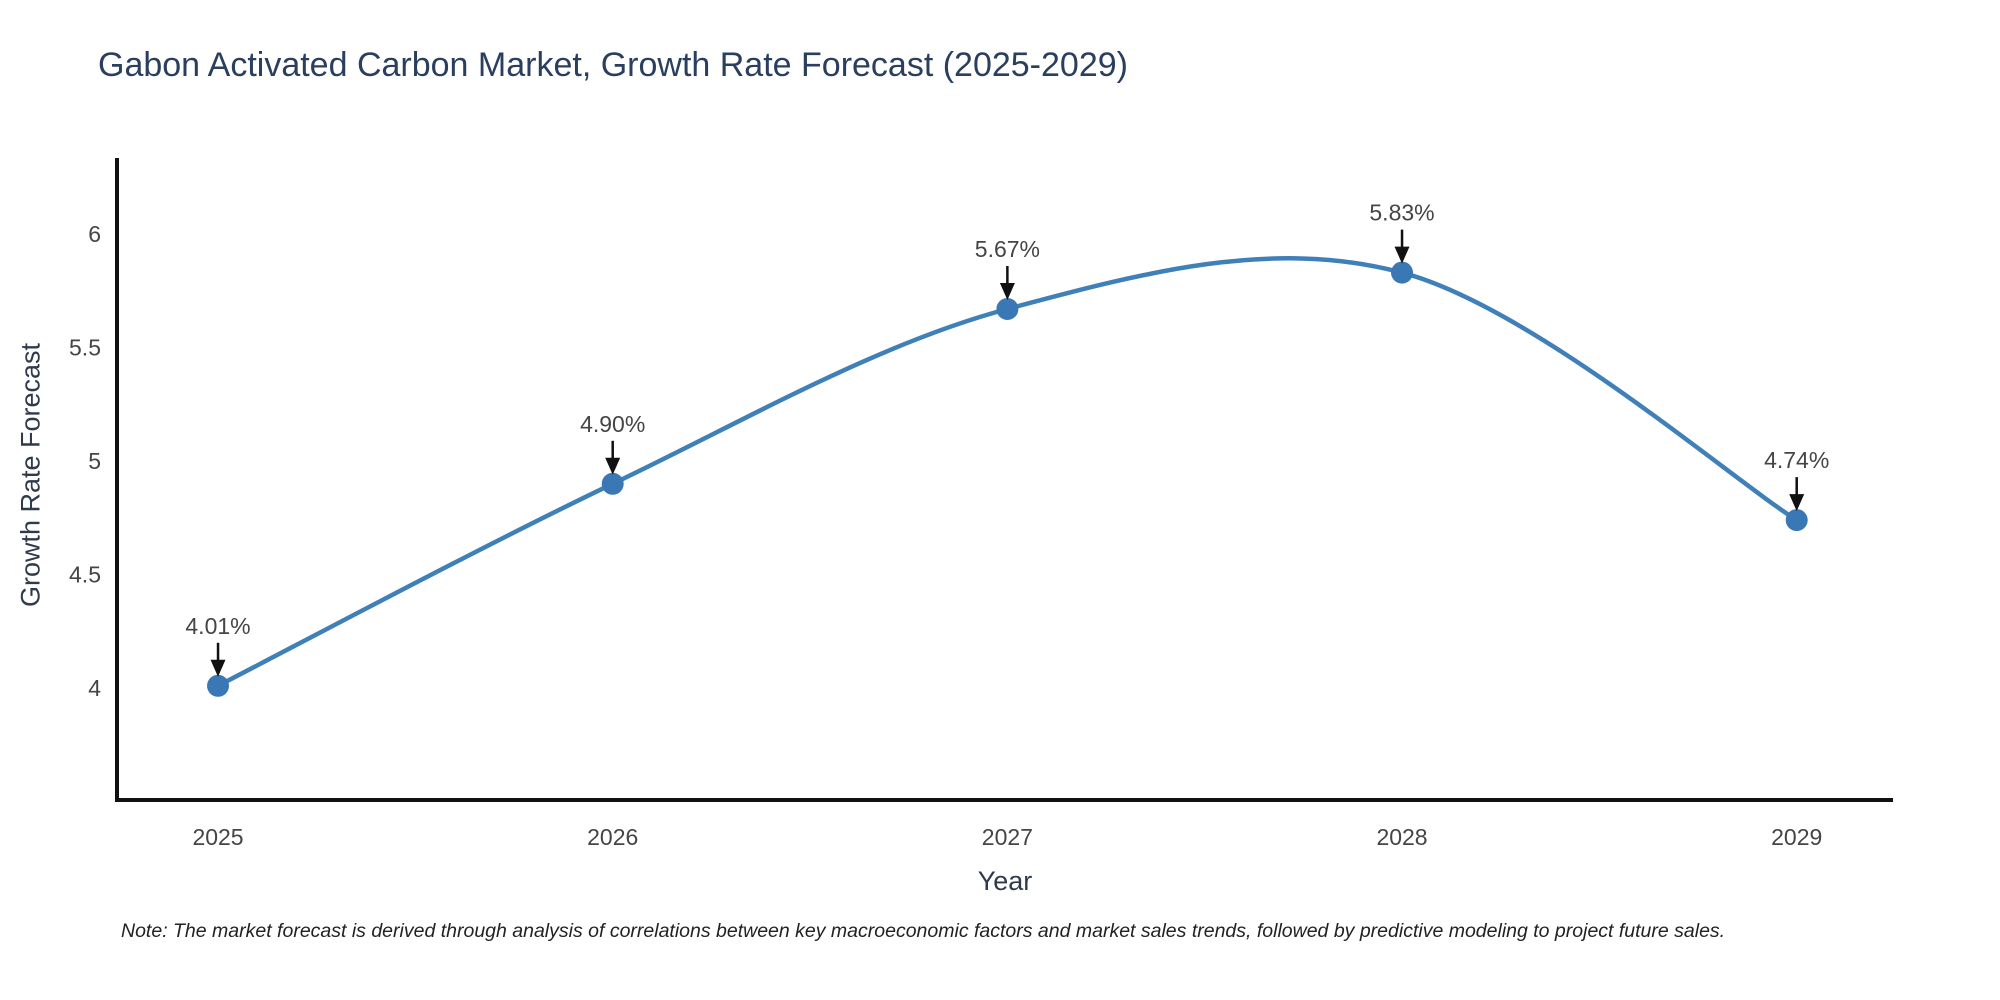 Image resolution: width=2000 pixels, height=1000 pixels. I want to click on data-point-2026, so click(612, 483).